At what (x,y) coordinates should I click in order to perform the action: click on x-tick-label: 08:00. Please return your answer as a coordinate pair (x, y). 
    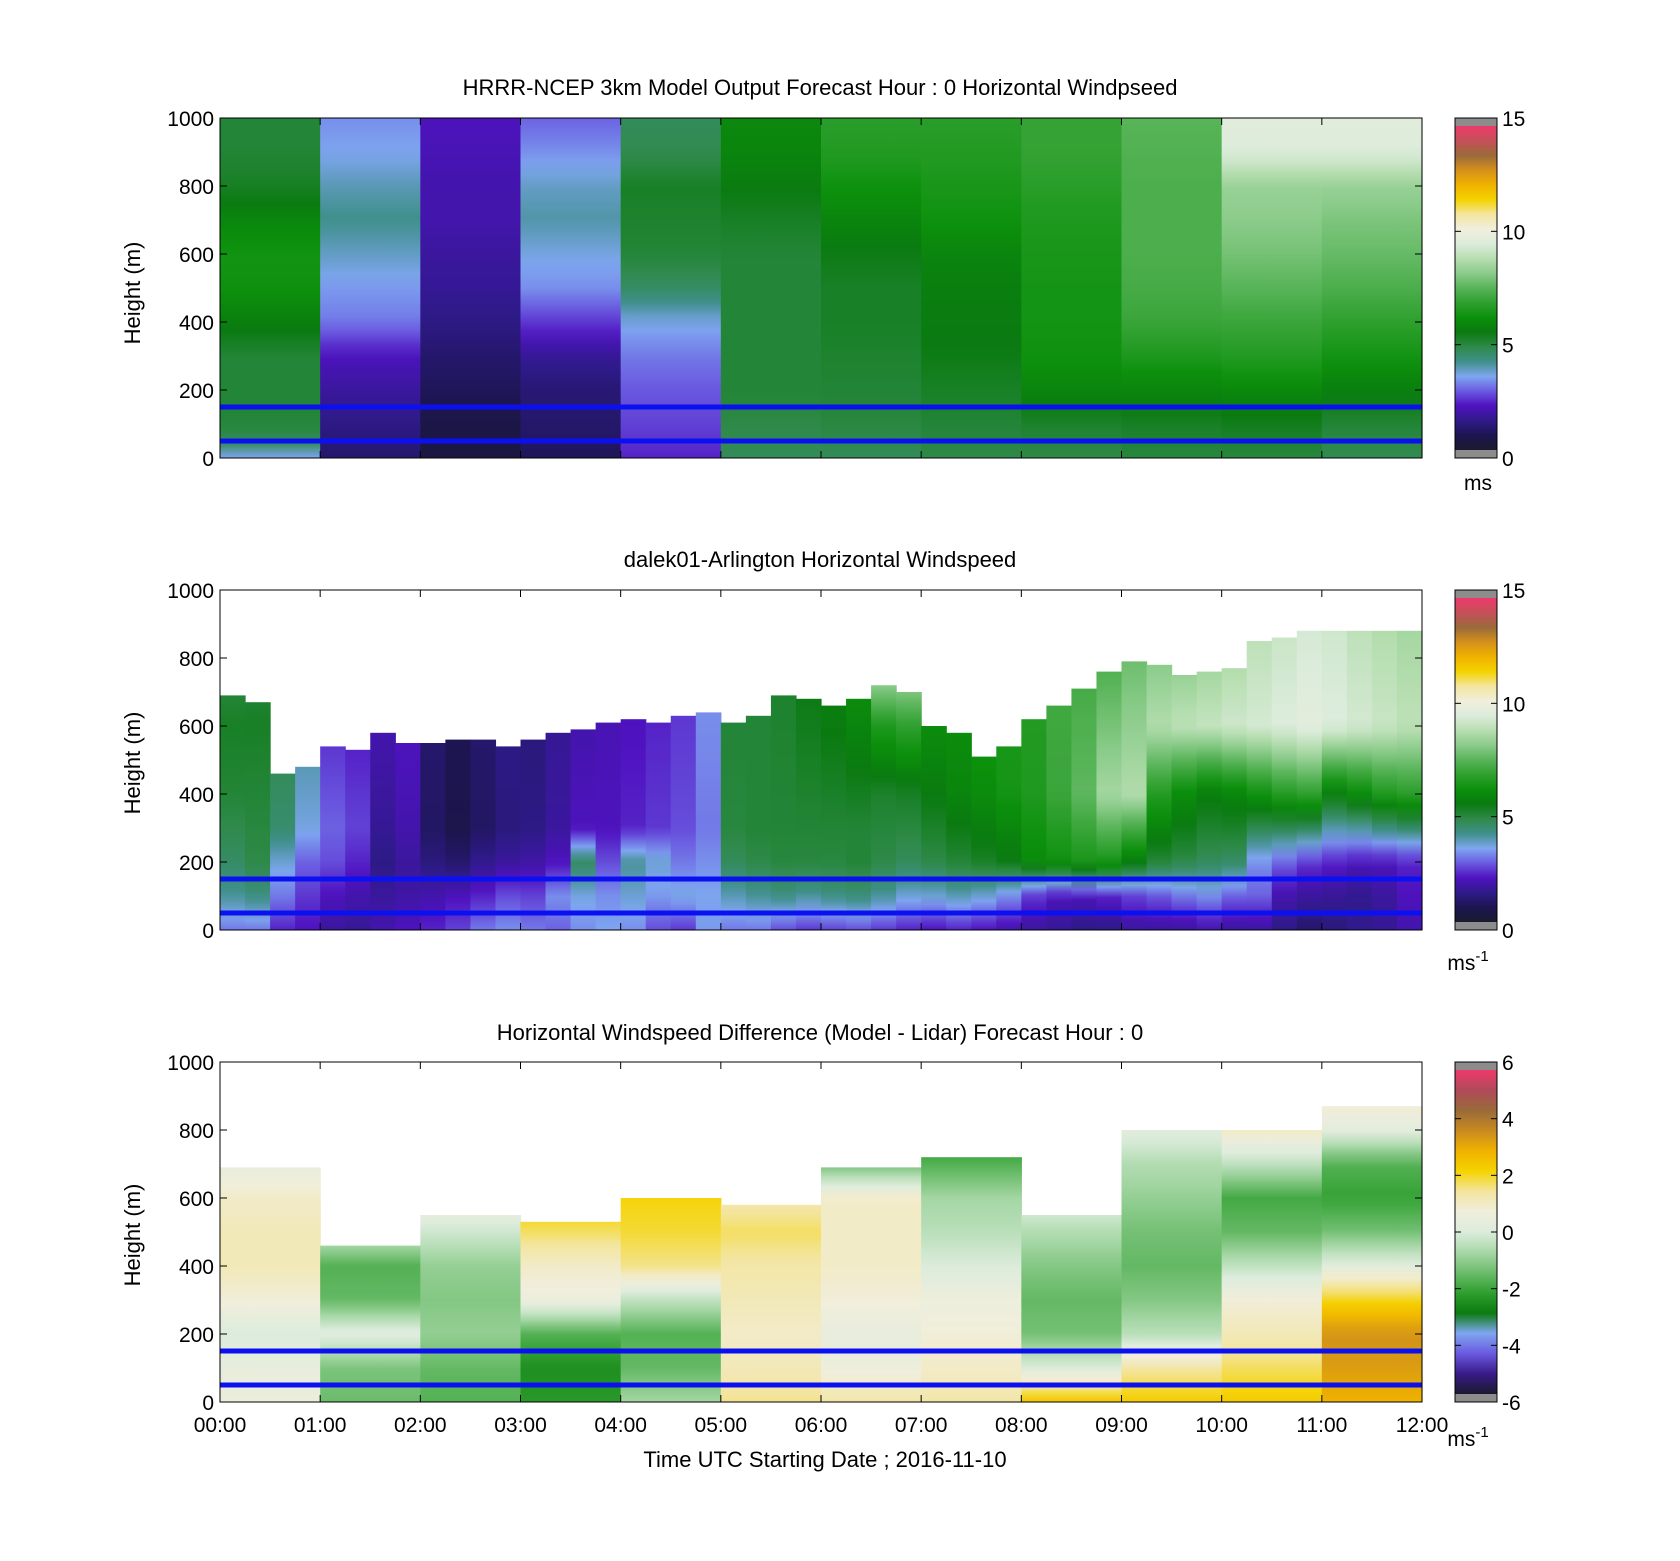
    Looking at the image, I should click on (1021, 1425).